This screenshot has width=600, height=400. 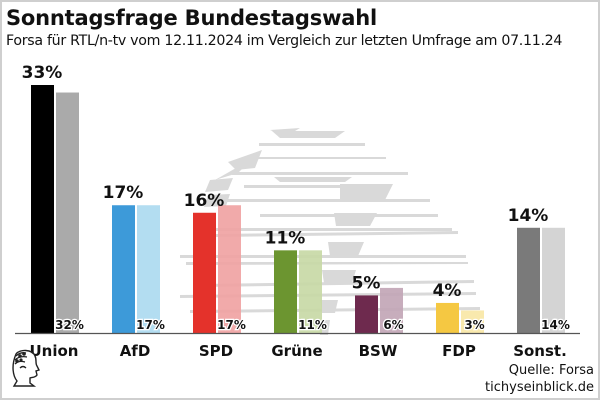 What do you see at coordinates (393, 325) in the screenshot?
I see `value-label-previous-4: 6%` at bounding box center [393, 325].